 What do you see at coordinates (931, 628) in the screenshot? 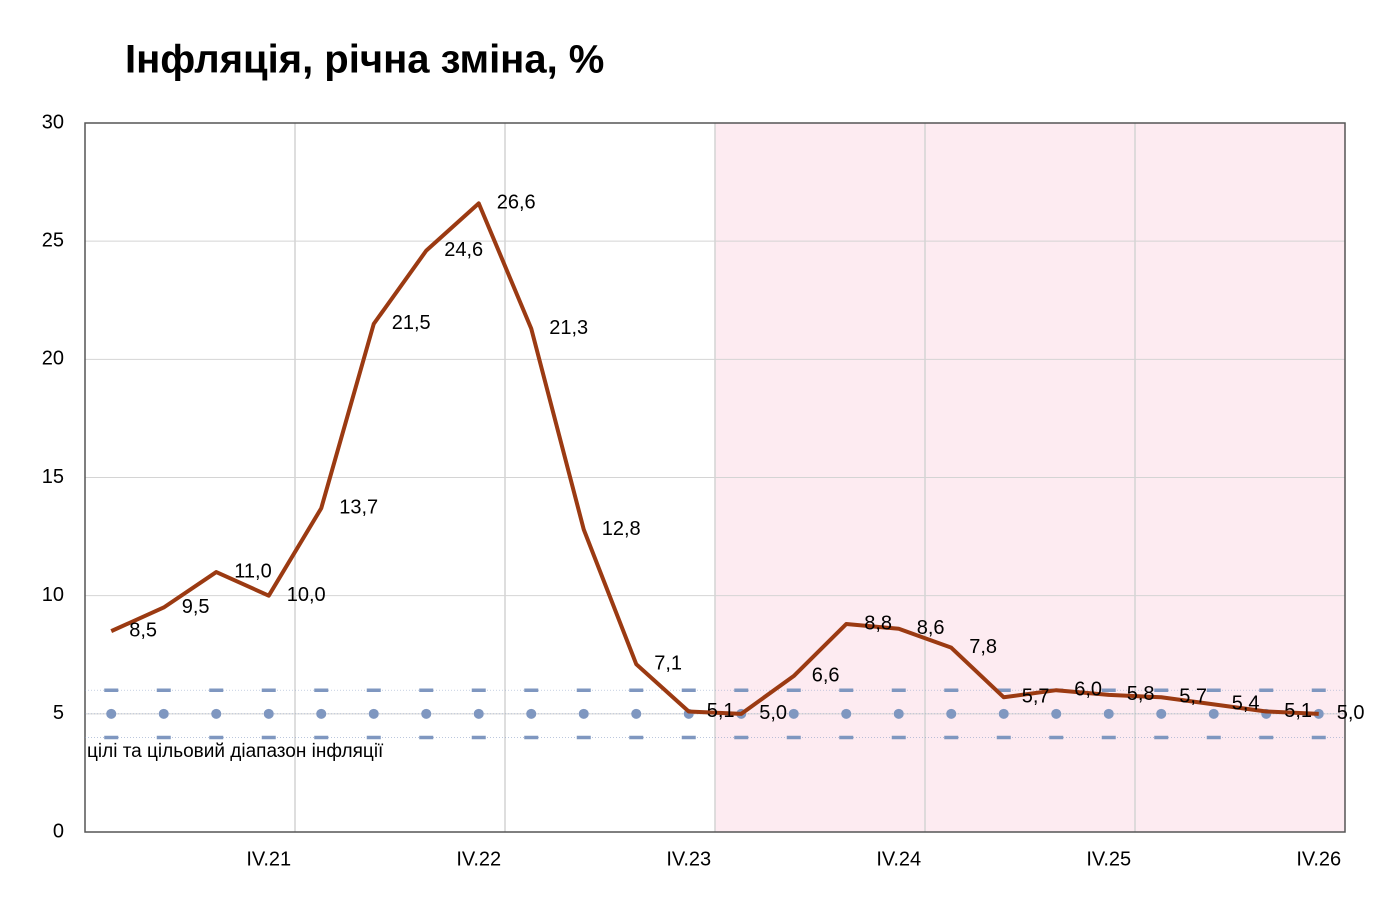
I see `data-label: 8,6` at bounding box center [931, 628].